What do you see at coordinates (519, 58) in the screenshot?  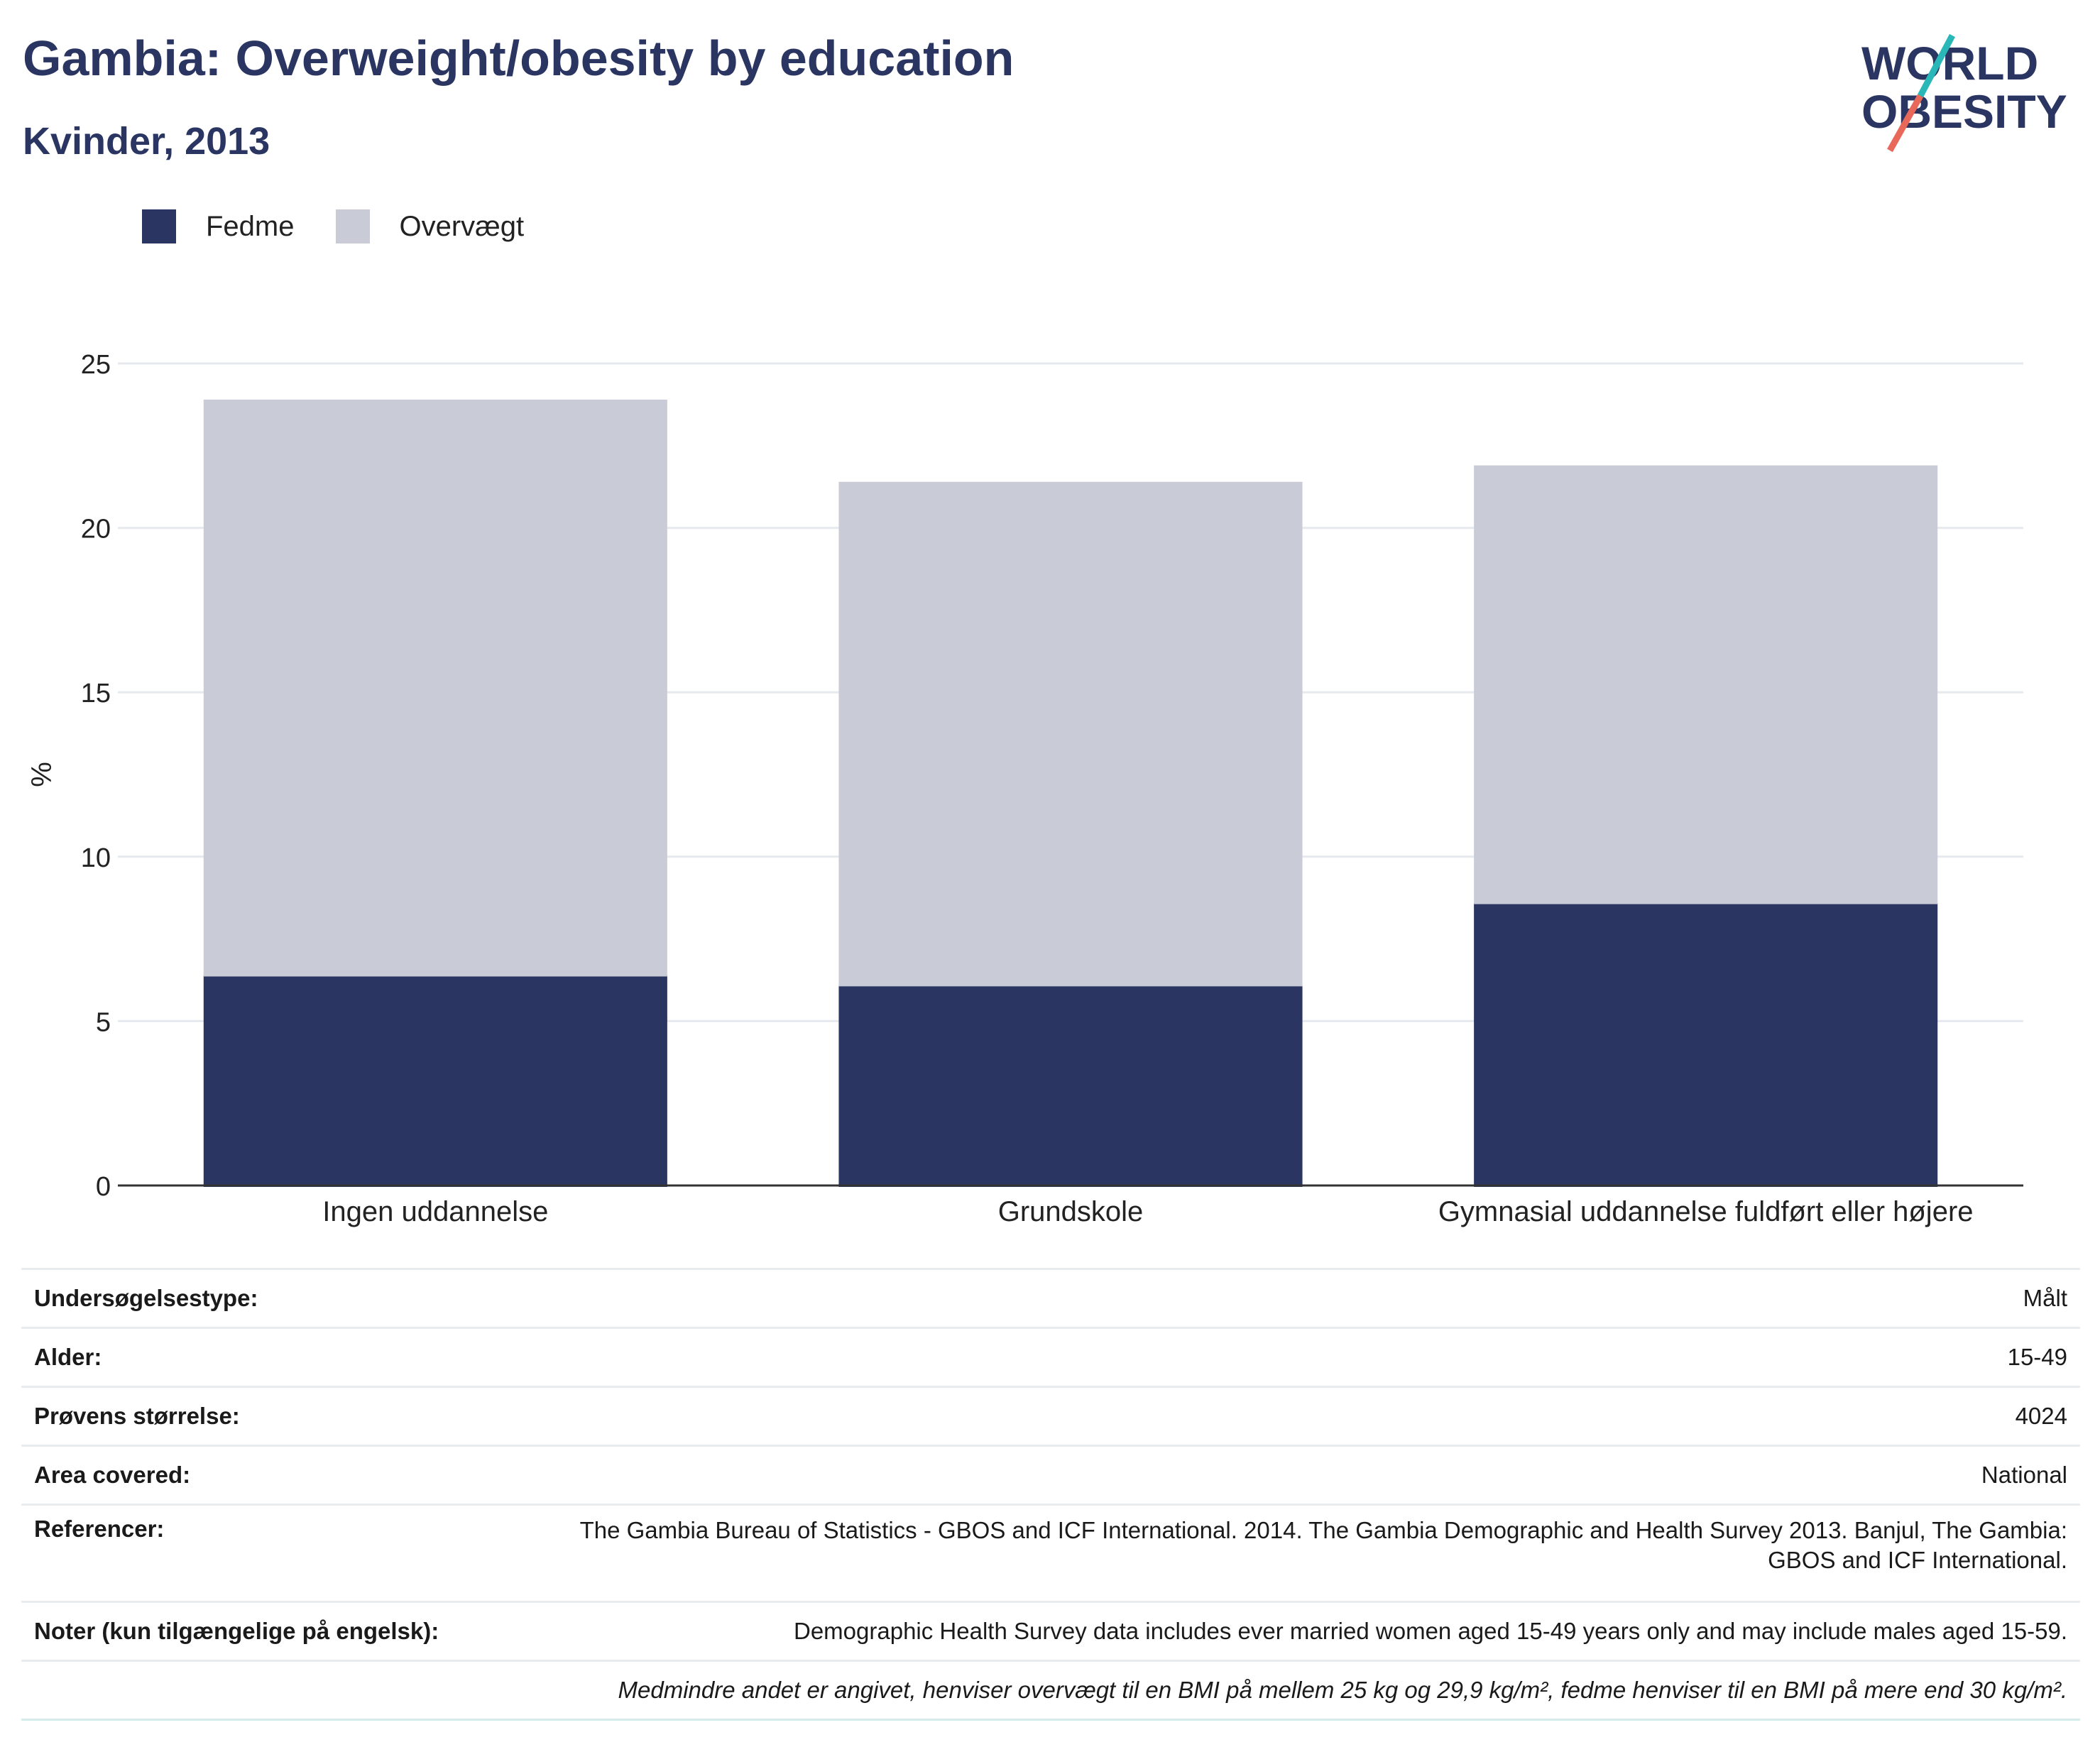 I see `chart-title: Gambia: Overweight/obesity by education` at bounding box center [519, 58].